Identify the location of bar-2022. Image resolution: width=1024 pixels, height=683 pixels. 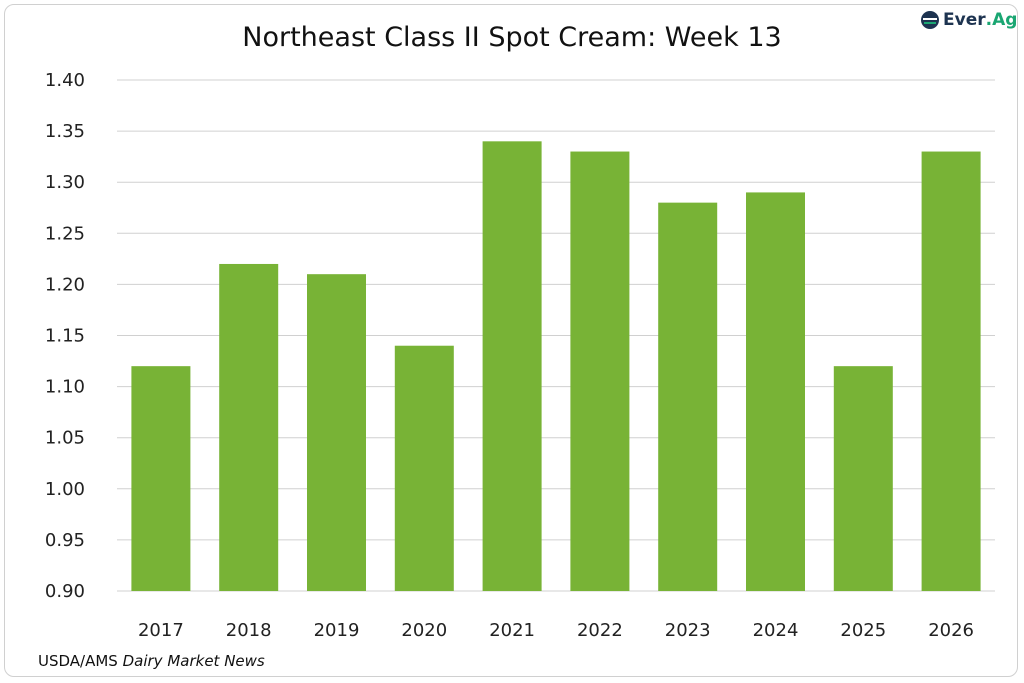
(600, 371).